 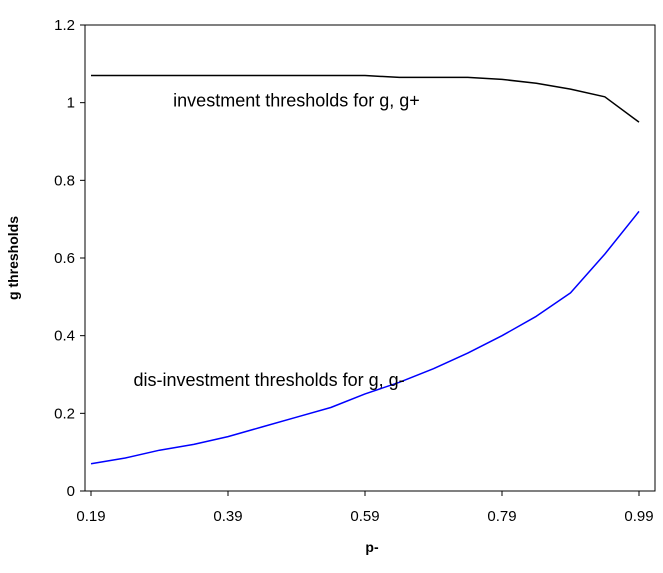 What do you see at coordinates (638, 516) in the screenshot?
I see `x-tick-label: 0.99` at bounding box center [638, 516].